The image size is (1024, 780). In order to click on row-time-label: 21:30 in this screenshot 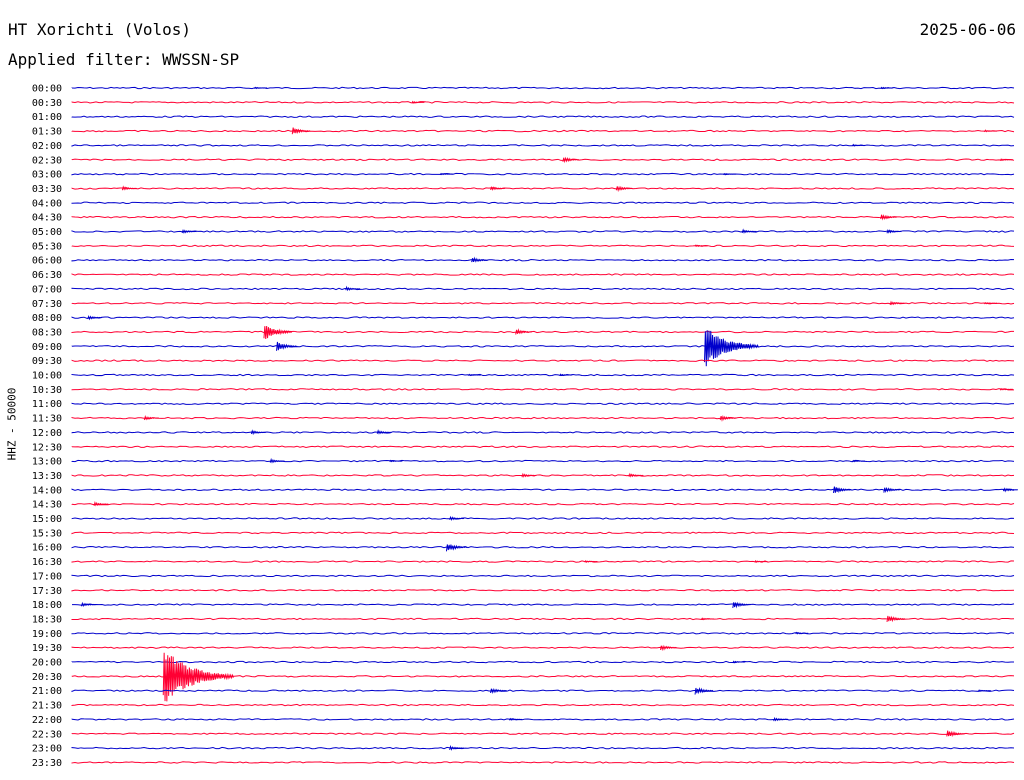, I will do `click(47, 706)`.